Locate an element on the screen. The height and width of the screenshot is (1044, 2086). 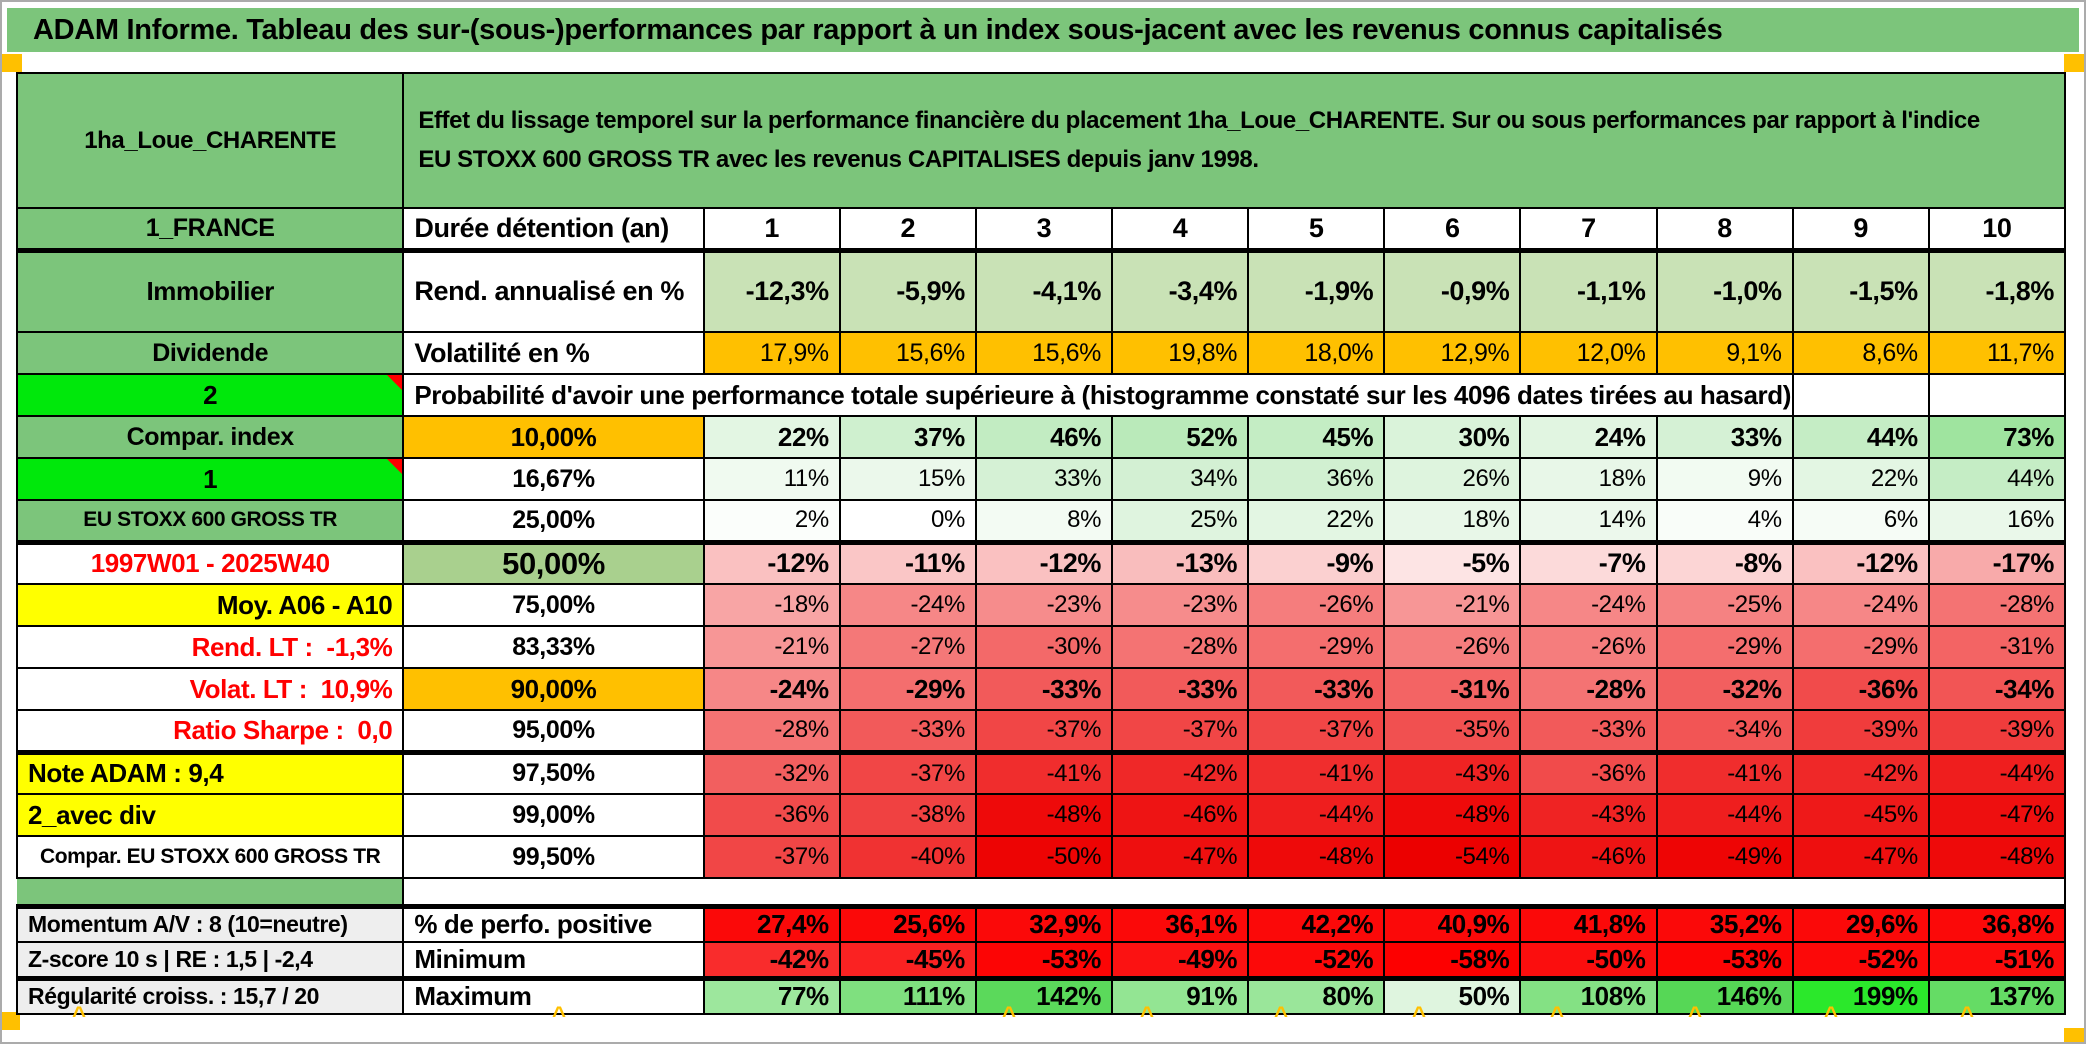
data-cell: -32% is located at coordinates (771, 772).